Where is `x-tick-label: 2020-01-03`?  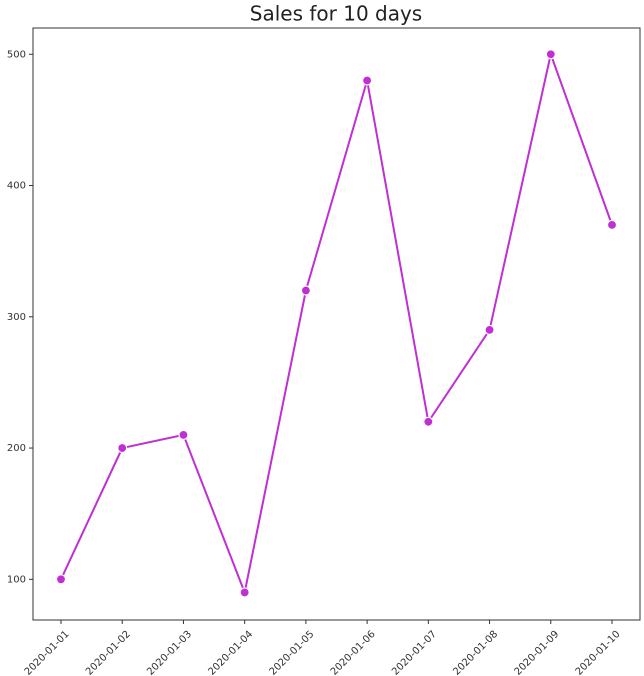
x-tick-label: 2020-01-03 is located at coordinates (169, 652).